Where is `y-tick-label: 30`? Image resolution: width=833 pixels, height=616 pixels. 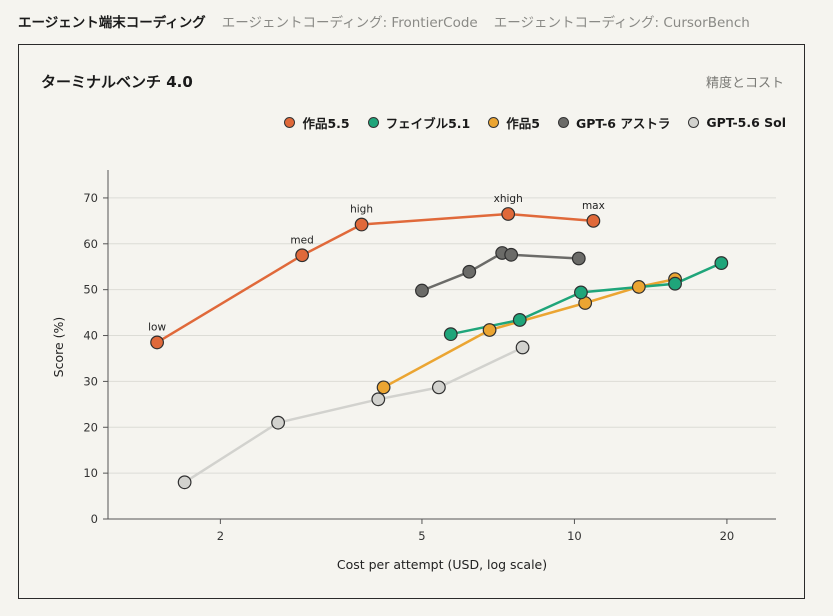
y-tick-label: 30 is located at coordinates (90, 381).